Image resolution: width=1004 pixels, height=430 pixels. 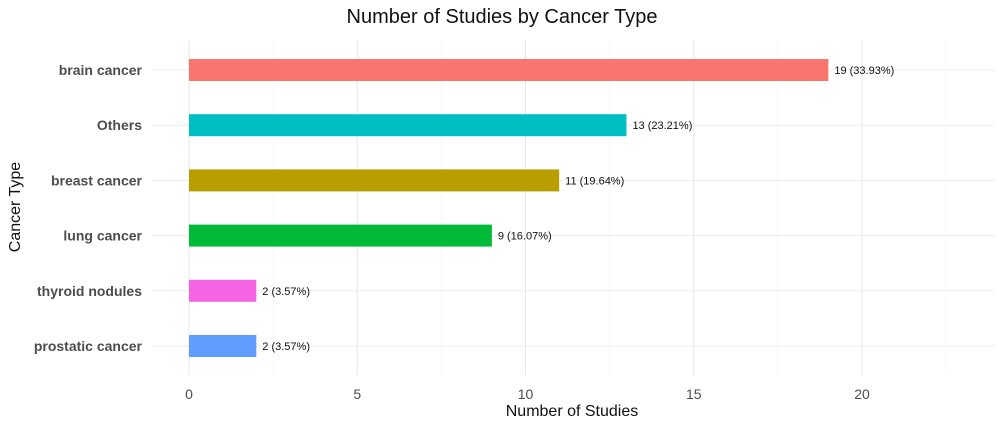 What do you see at coordinates (502, 17) in the screenshot?
I see `chart-title: Number of Studies by Cancer Type` at bounding box center [502, 17].